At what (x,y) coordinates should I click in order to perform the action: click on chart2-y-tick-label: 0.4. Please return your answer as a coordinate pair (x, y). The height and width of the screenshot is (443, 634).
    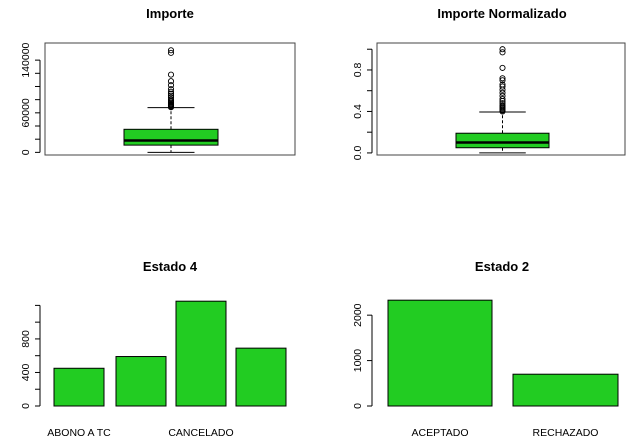
    Looking at the image, I should click on (358, 111).